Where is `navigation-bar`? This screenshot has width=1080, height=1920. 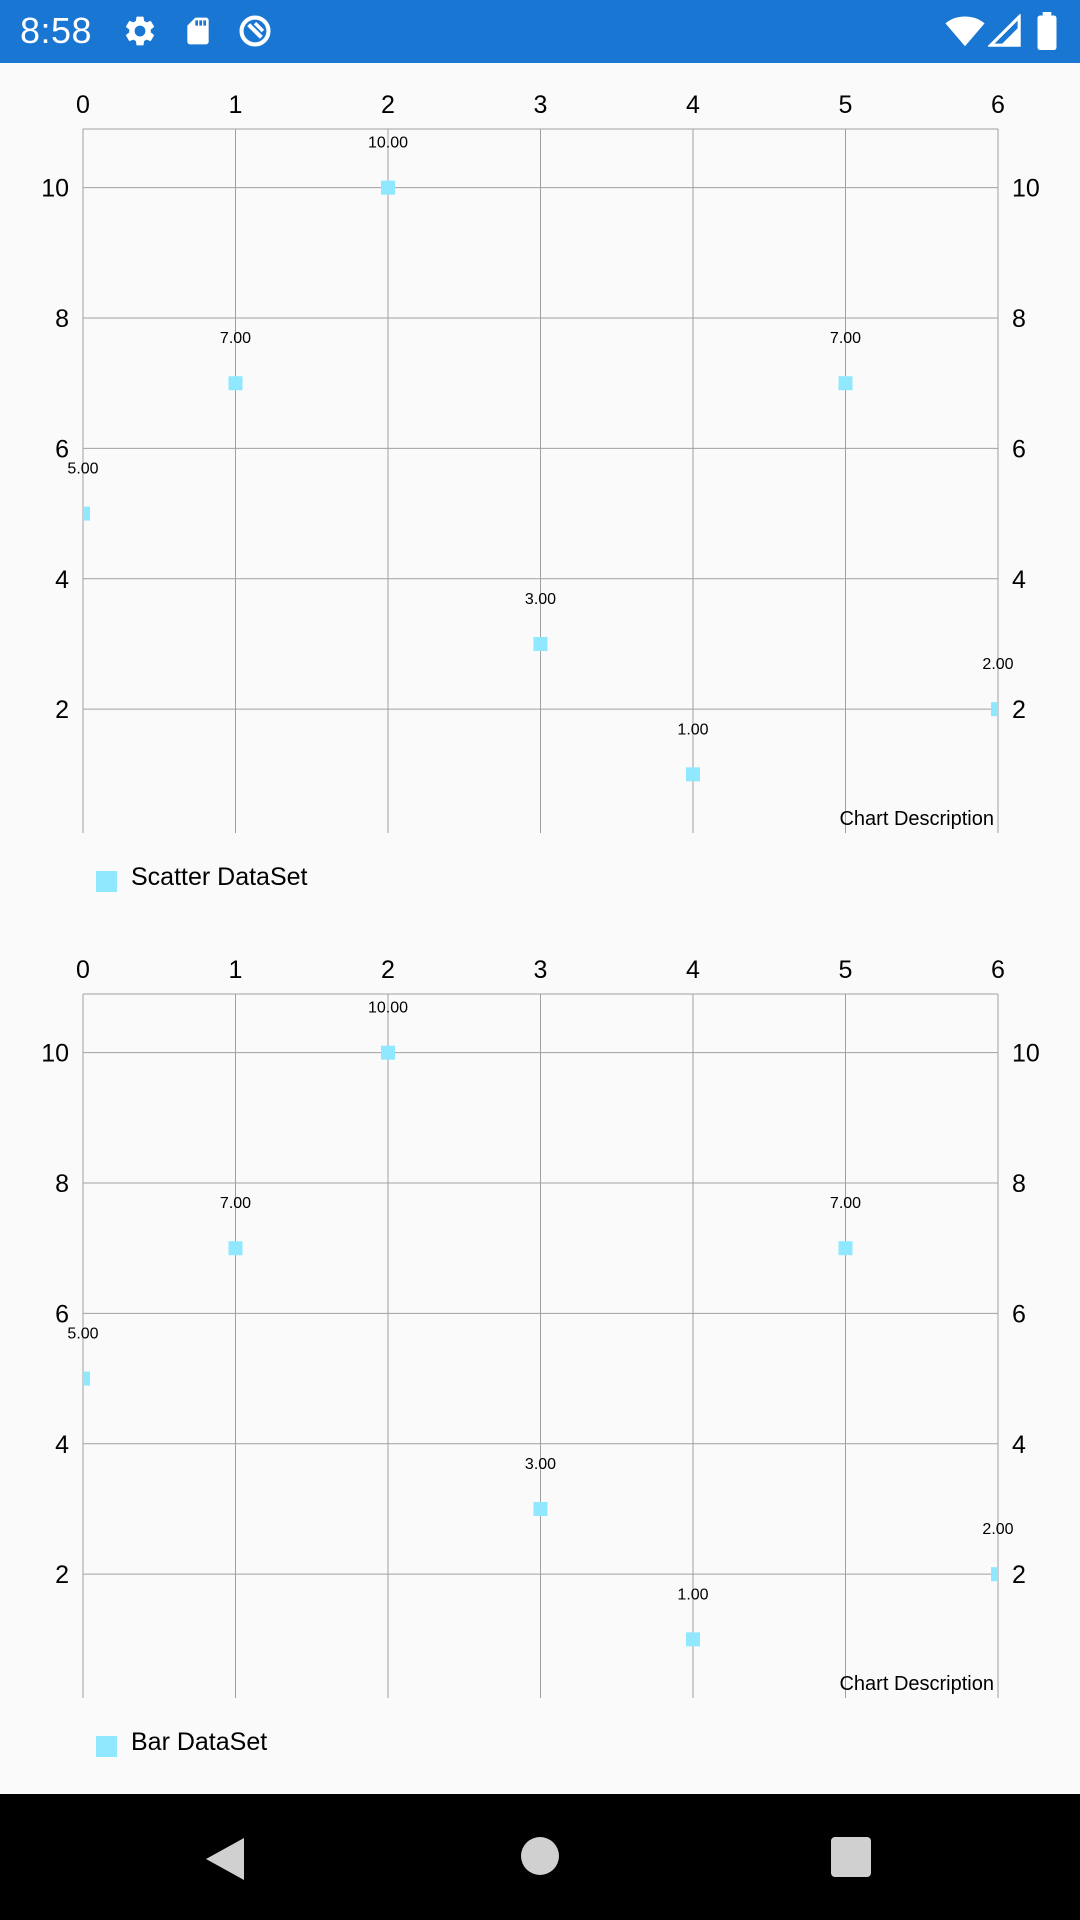
navigation-bar is located at coordinates (540, 1857).